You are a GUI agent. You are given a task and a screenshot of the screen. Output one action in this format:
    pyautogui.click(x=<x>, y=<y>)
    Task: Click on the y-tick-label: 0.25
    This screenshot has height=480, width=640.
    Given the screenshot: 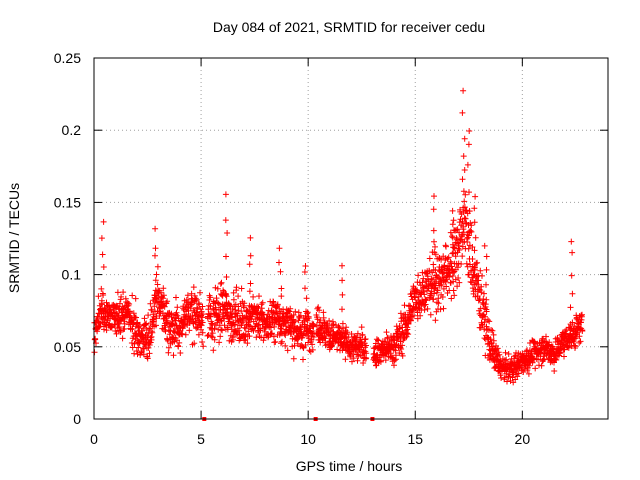 What is the action you would take?
    pyautogui.click(x=67, y=58)
    